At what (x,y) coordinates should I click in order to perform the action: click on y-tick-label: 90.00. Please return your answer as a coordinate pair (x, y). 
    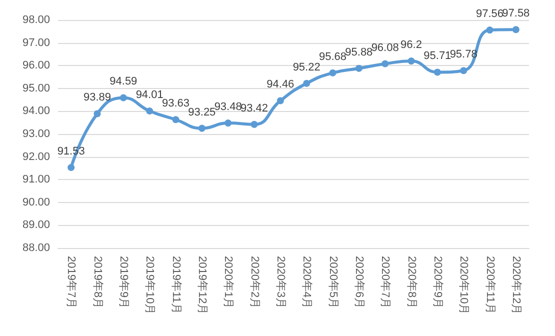
    Looking at the image, I should click on (36, 202).